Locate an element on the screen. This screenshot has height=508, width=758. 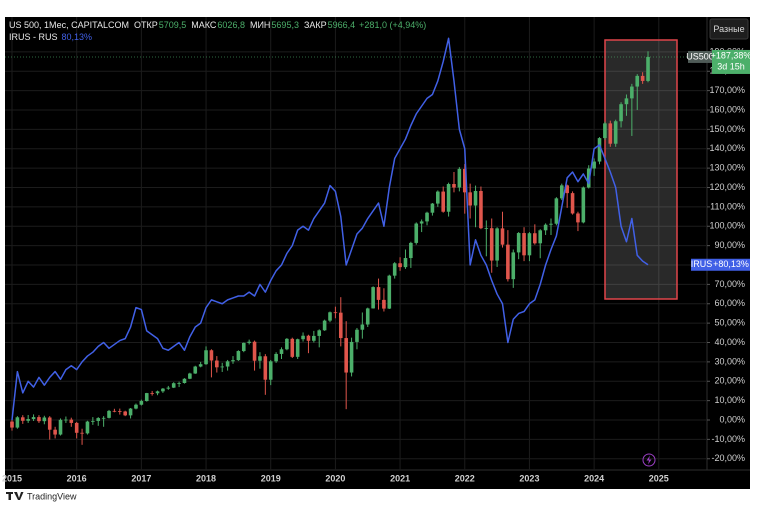
x-tick-label: 2023 is located at coordinates (529, 478).